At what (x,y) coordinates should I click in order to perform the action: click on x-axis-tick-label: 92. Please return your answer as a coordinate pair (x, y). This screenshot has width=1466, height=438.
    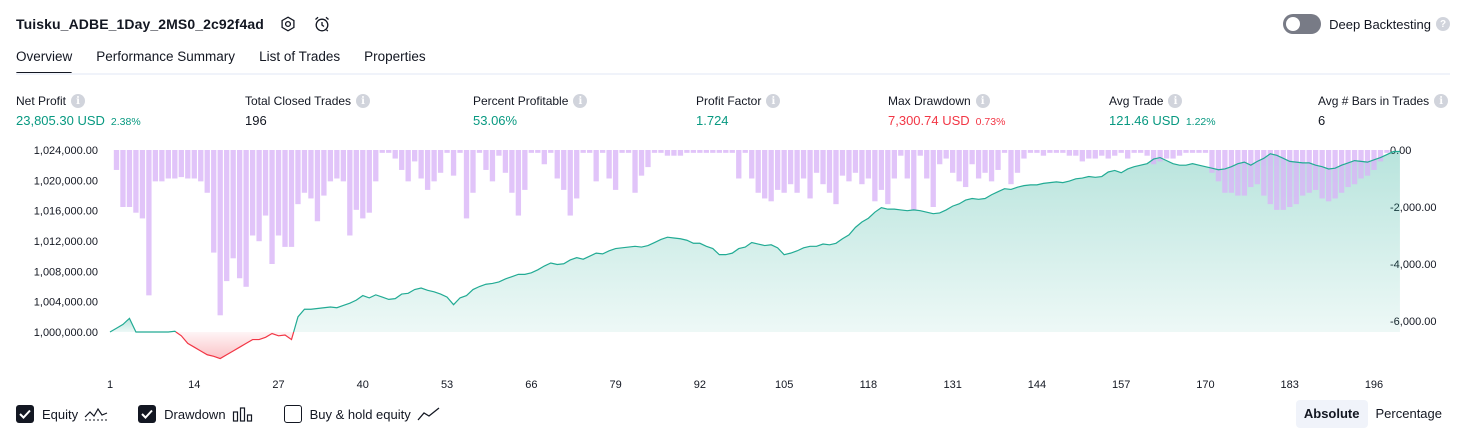
    Looking at the image, I should click on (700, 385).